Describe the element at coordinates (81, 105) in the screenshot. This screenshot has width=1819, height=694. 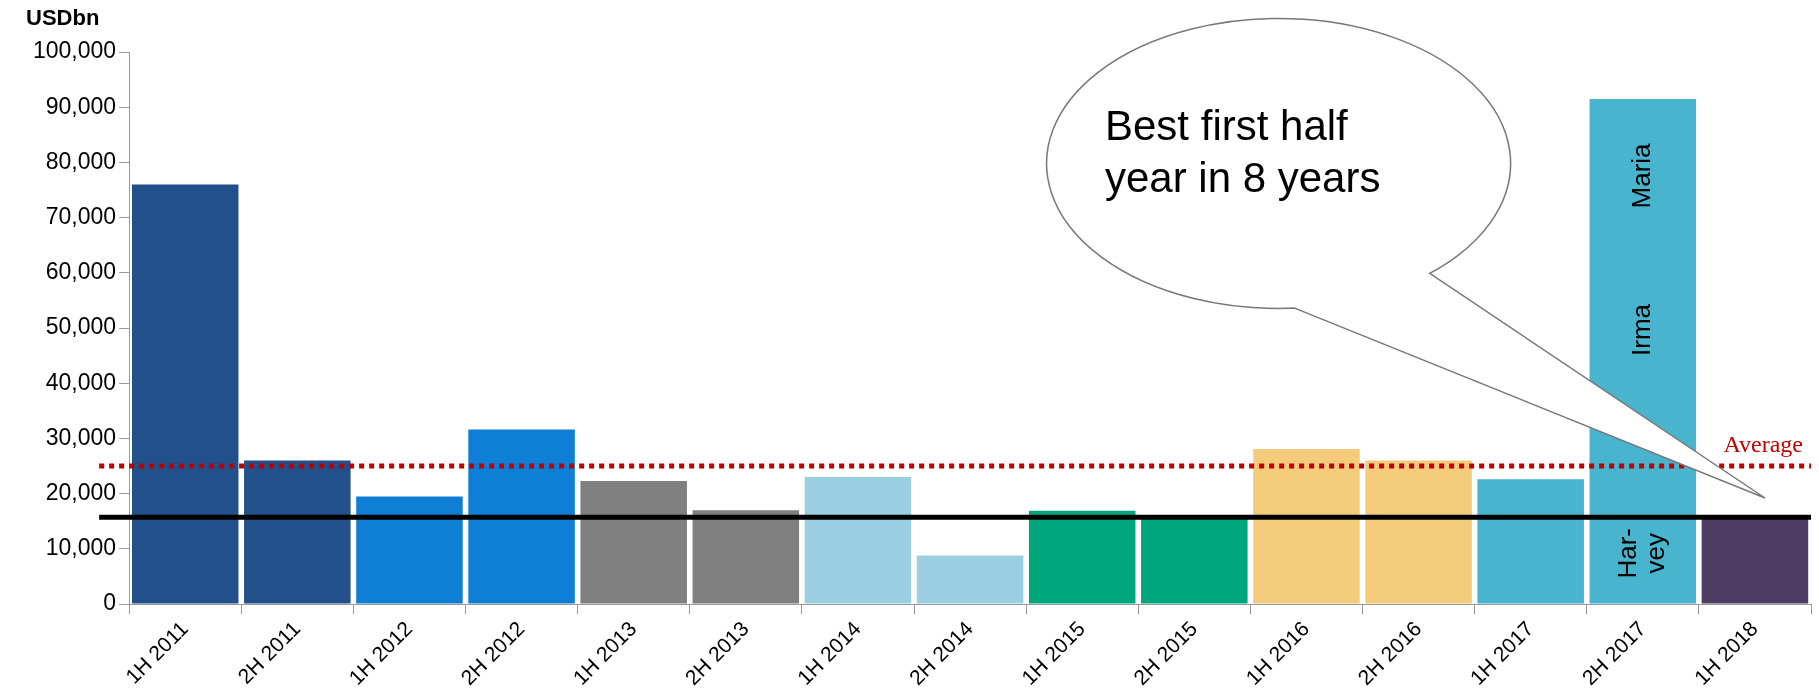
I see `y-tick-label: 90,000` at that location.